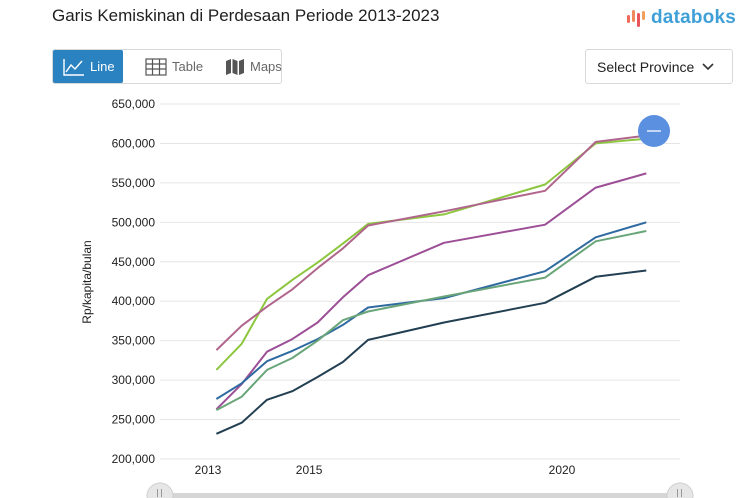  Describe the element at coordinates (420, 495) in the screenshot. I see `navigator-track` at that location.